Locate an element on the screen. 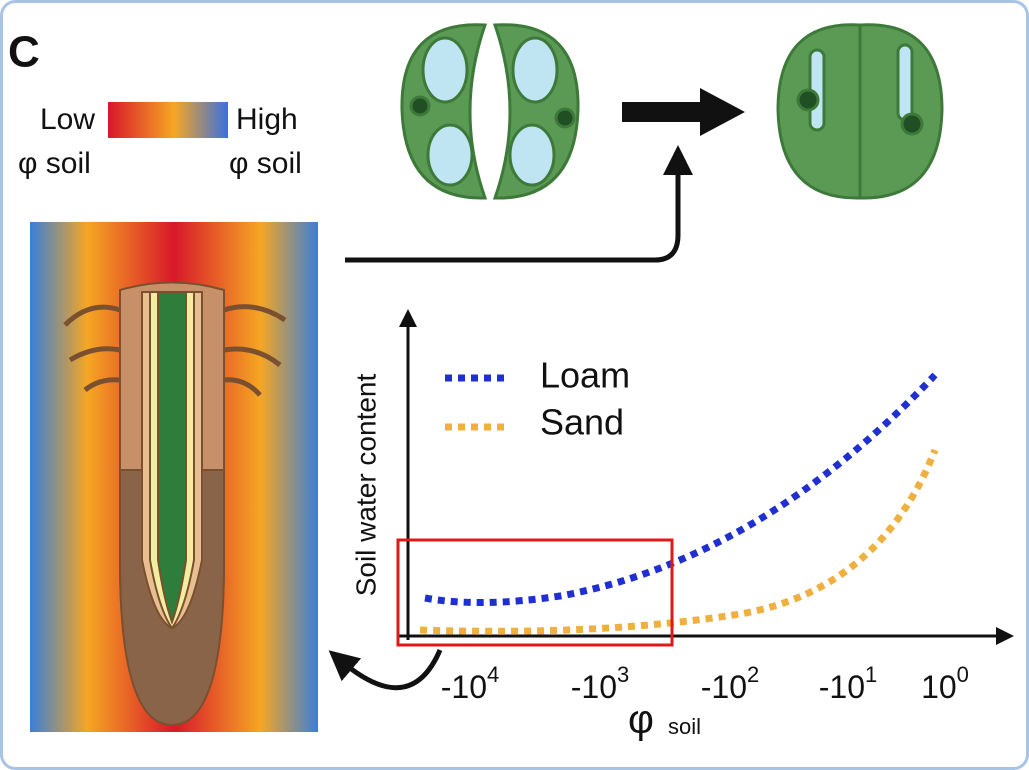  y-label: Soil water content is located at coordinates (365, 485).